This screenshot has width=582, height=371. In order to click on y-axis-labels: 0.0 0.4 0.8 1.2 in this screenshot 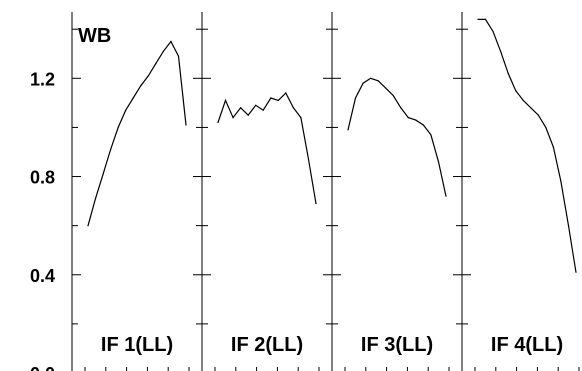, I will do `click(42, 220)`.